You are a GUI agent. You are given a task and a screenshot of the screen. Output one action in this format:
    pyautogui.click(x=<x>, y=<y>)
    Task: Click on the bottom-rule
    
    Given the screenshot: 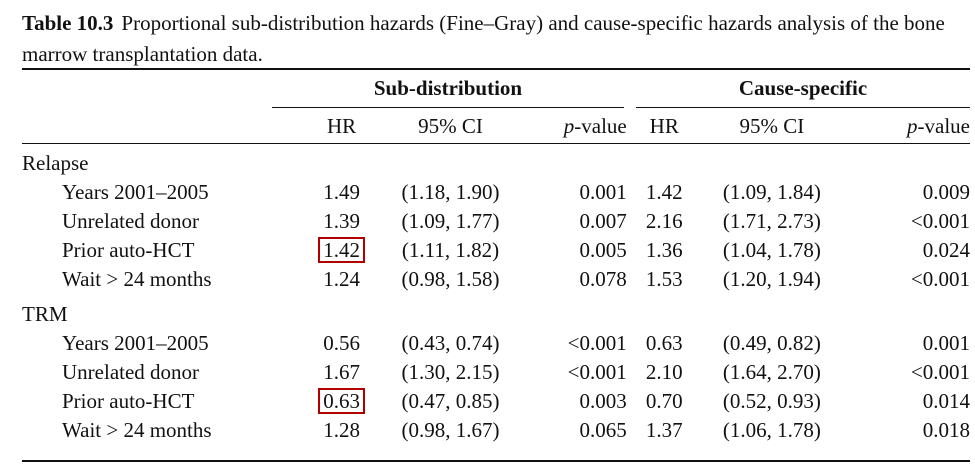 What is the action you would take?
    pyautogui.click(x=496, y=461)
    